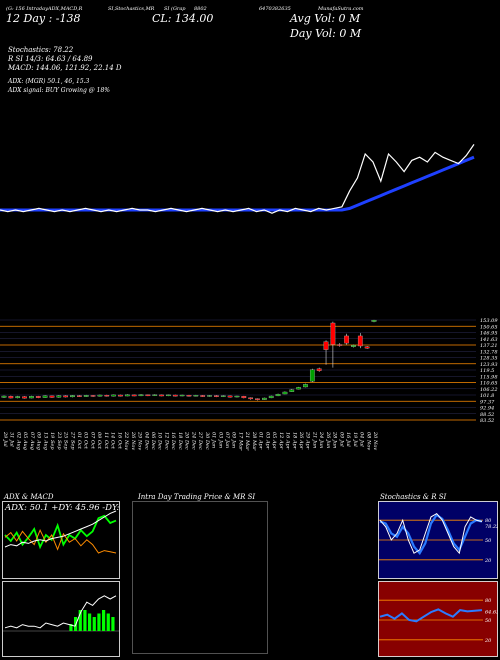 The width and height of the screenshot is (500, 660). I want to click on price-line-chart, so click(237, 179).